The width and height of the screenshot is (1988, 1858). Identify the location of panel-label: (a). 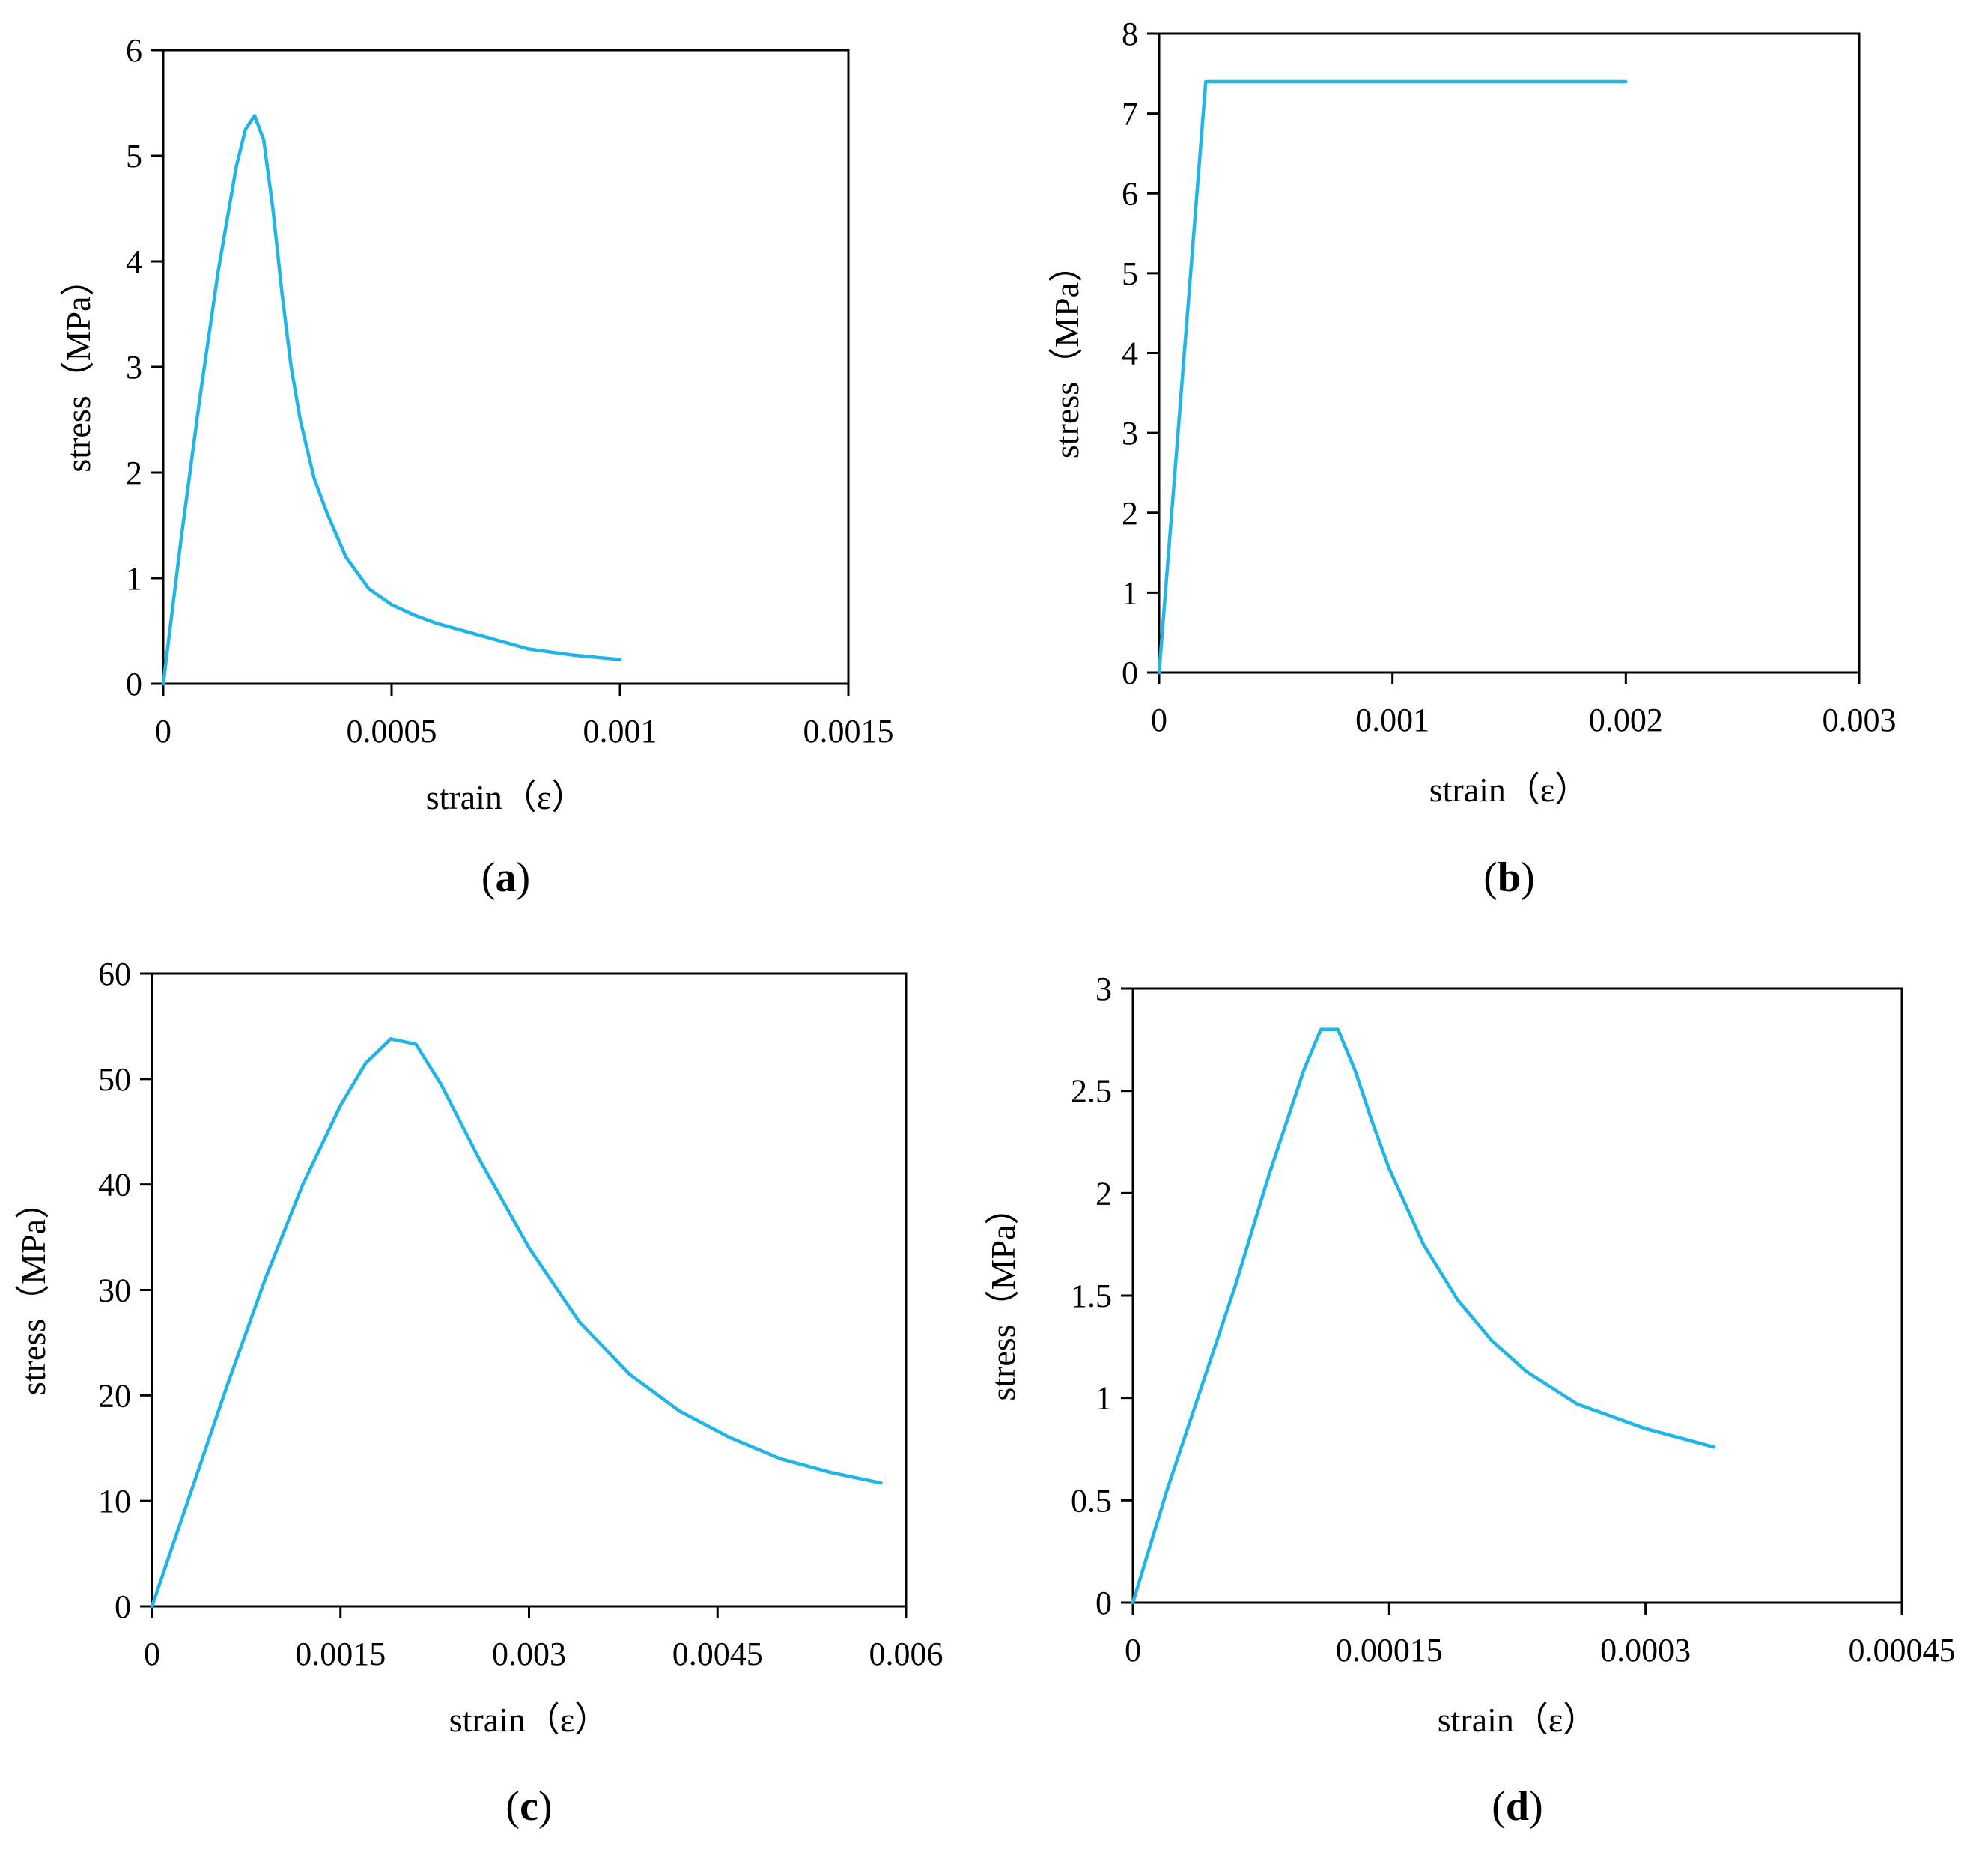
(505, 878).